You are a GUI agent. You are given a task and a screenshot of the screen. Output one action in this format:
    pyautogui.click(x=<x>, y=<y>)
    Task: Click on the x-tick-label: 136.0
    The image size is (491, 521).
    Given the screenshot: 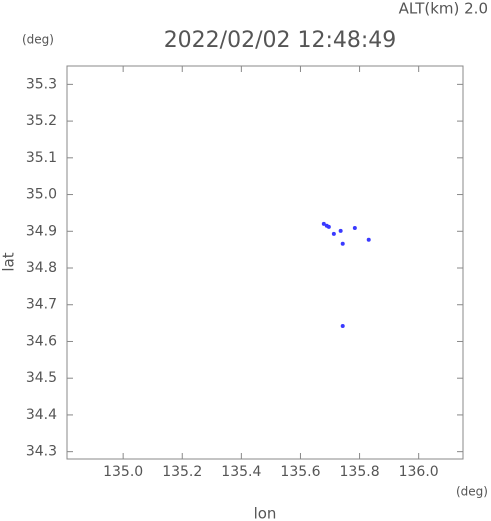 What is the action you would take?
    pyautogui.click(x=419, y=472)
    